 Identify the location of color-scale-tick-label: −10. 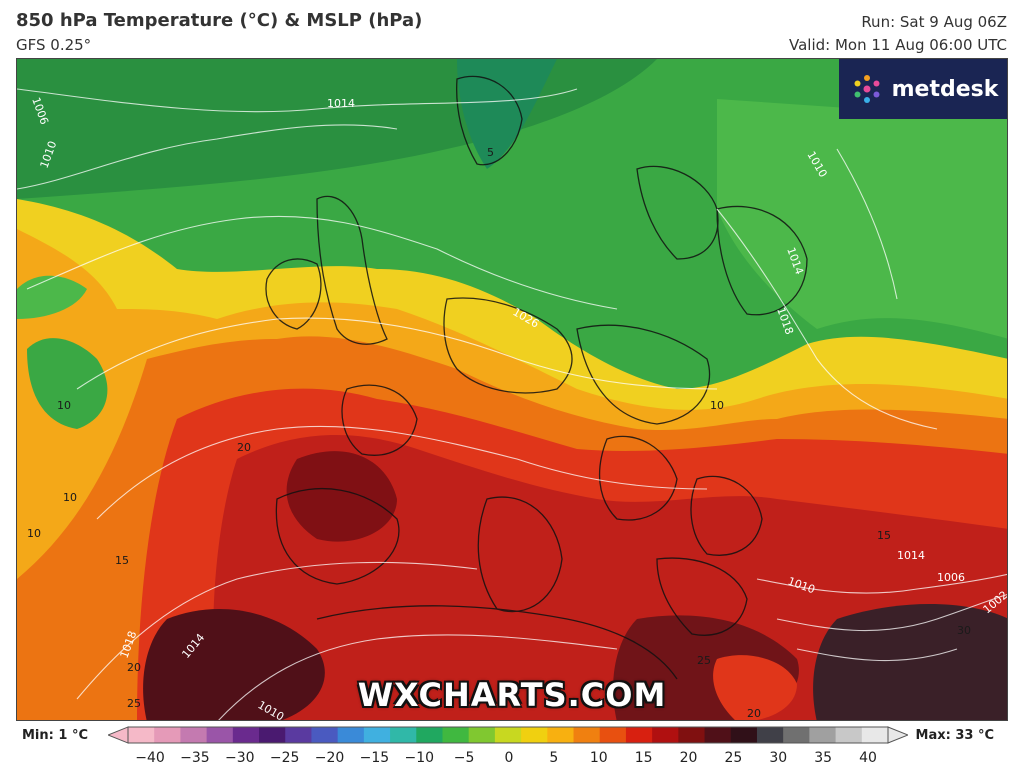
(419, 758).